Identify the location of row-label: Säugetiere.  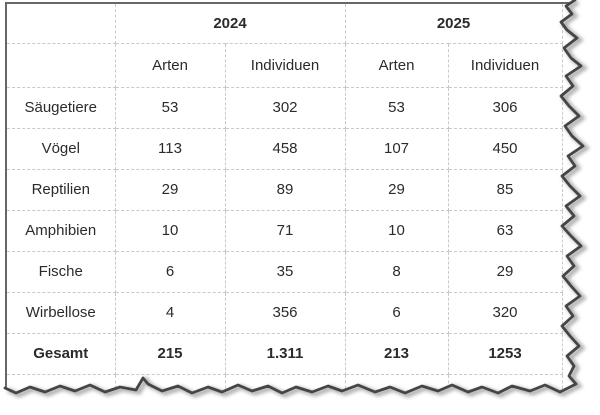
(60, 107).